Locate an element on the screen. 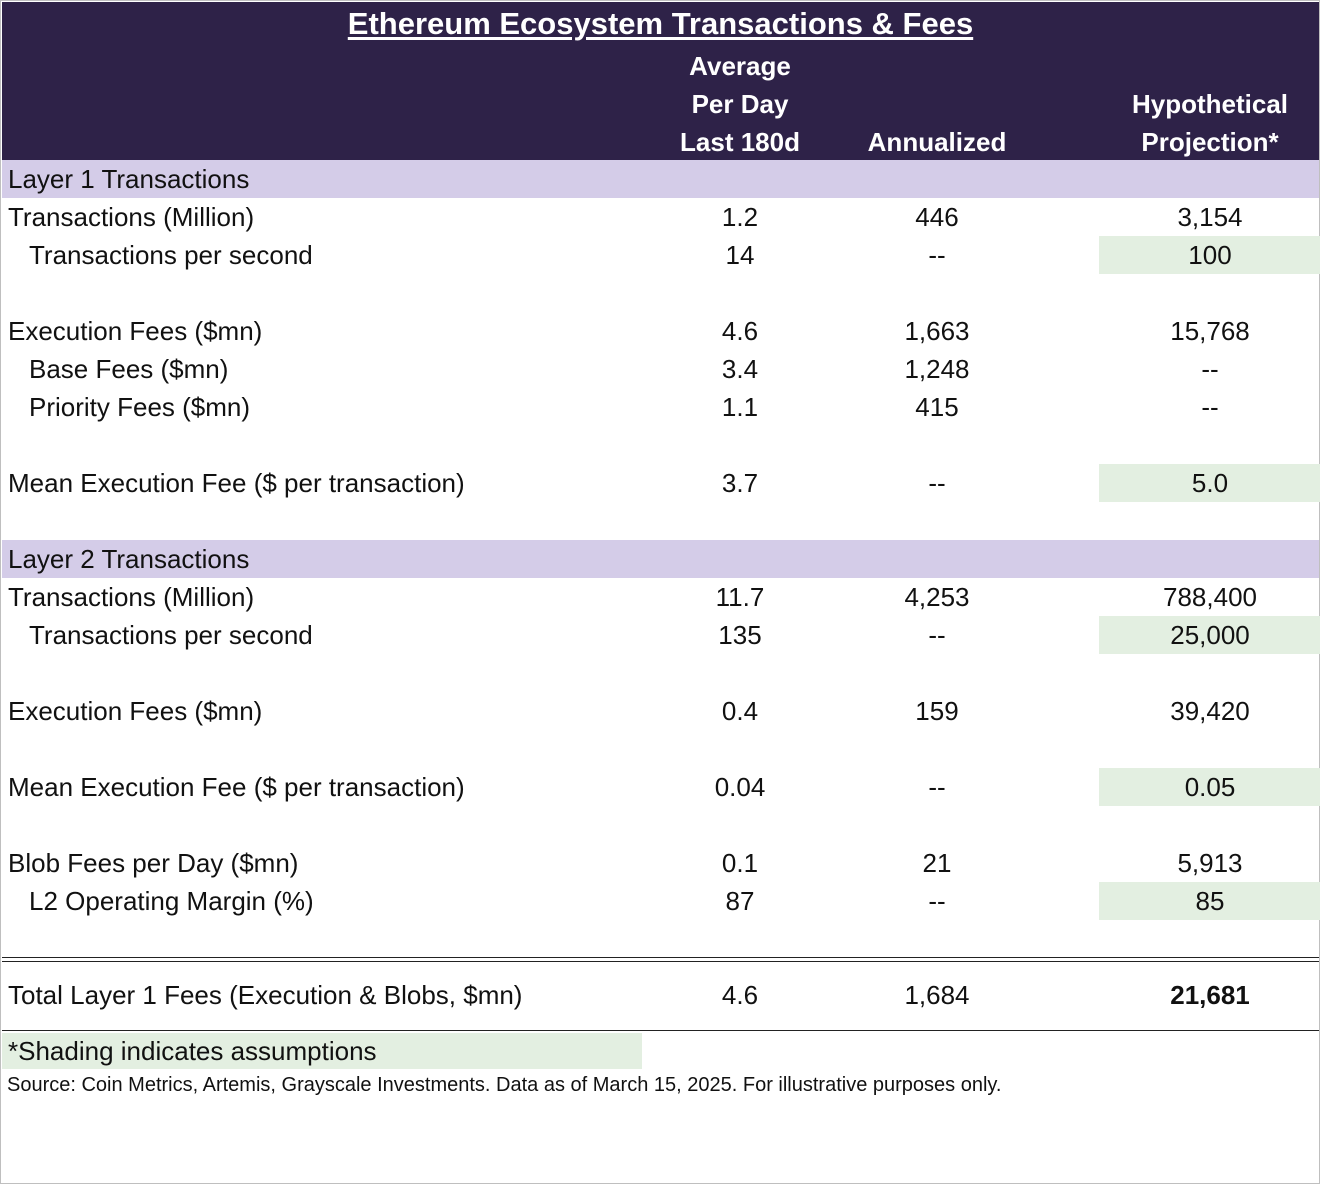  header-average-per-day: Average Per Day Last 180d is located at coordinates (740, 104).